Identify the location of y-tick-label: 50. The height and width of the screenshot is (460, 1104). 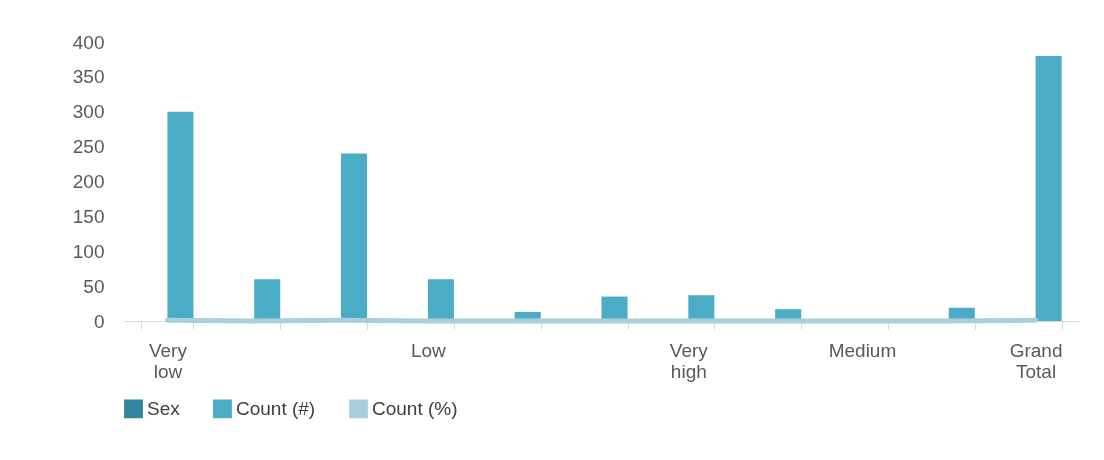
(94, 286).